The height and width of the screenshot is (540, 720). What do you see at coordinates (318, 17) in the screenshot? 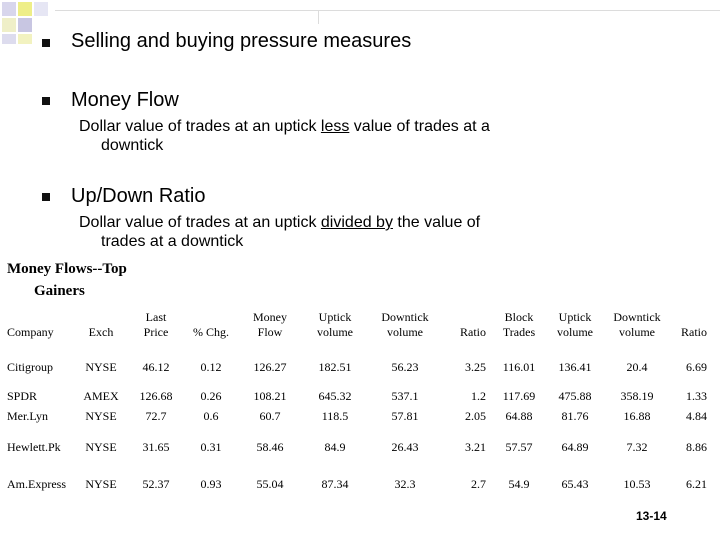
I see `top-rule-tick` at bounding box center [318, 17].